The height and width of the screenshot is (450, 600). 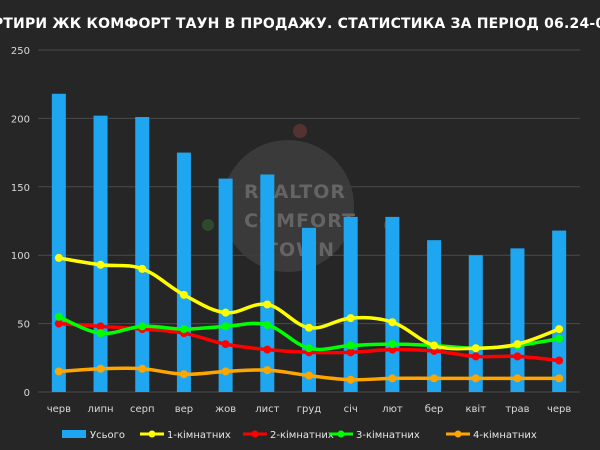 What do you see at coordinates (255, 434) in the screenshot?
I see `legend-marker-2k` at bounding box center [255, 434].